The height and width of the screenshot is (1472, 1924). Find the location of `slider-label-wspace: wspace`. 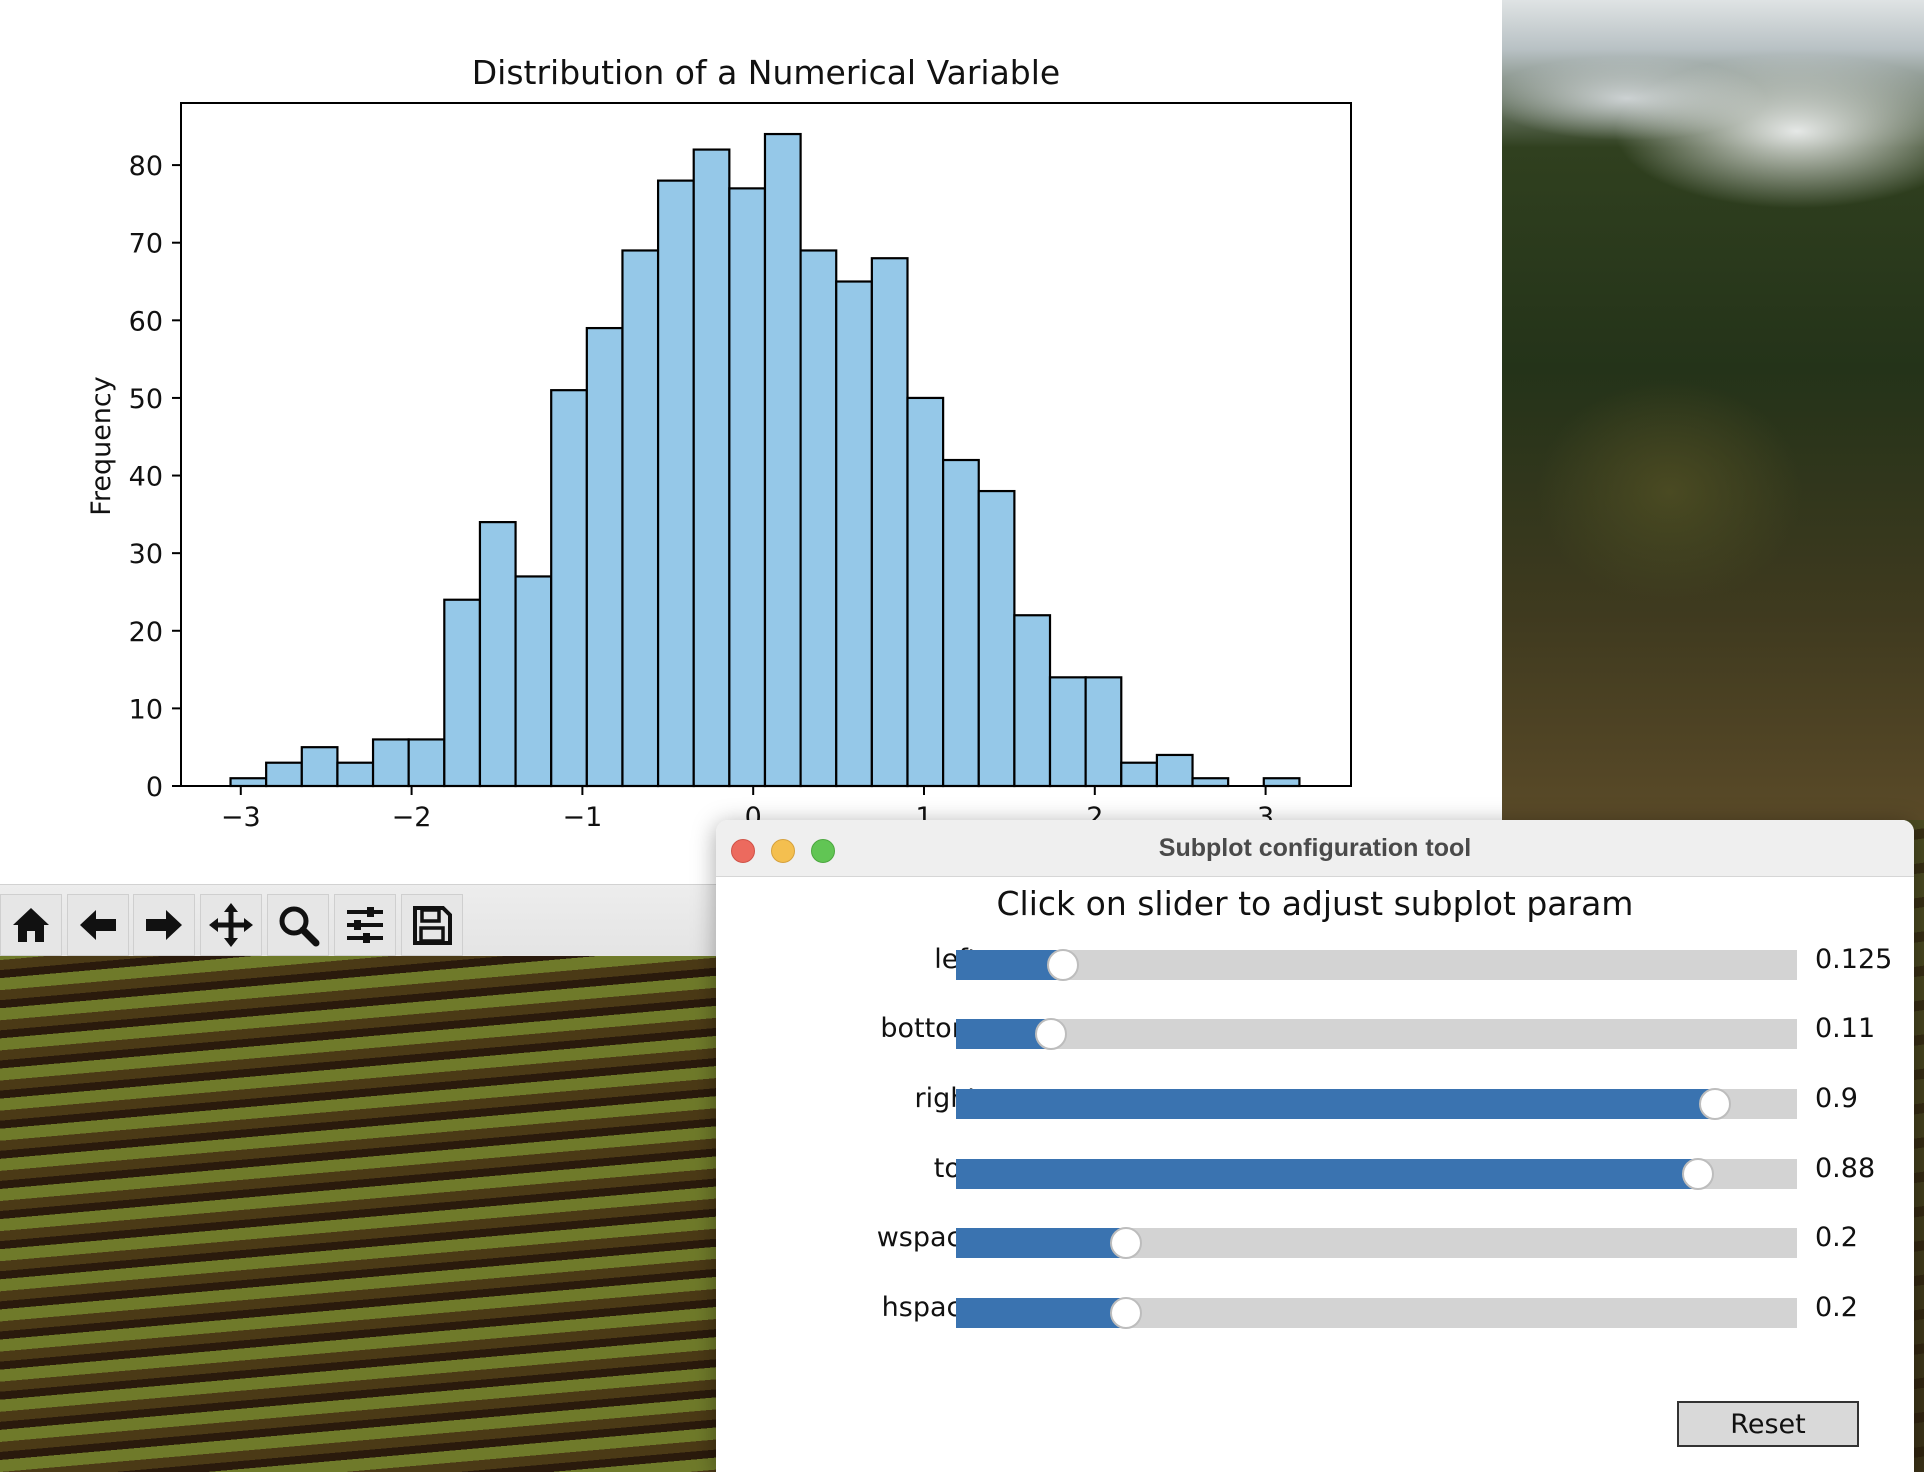

slider-label-wspace: wspace is located at coordinates (927, 1237).